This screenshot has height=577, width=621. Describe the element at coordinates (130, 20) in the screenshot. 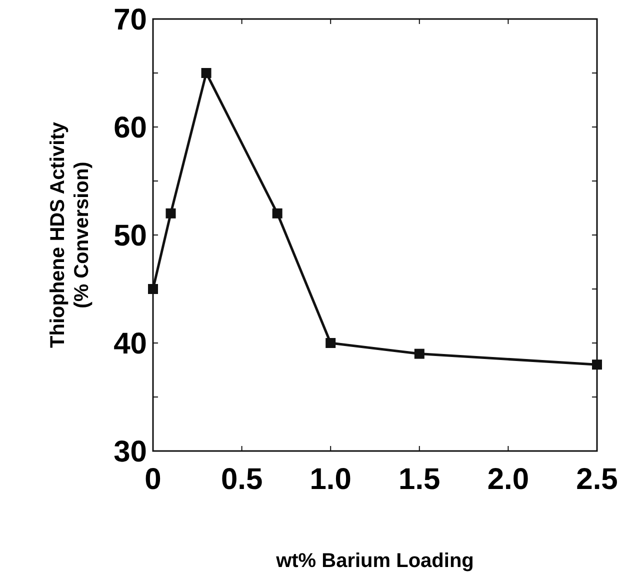

I see `y-tick-label: 70` at that location.